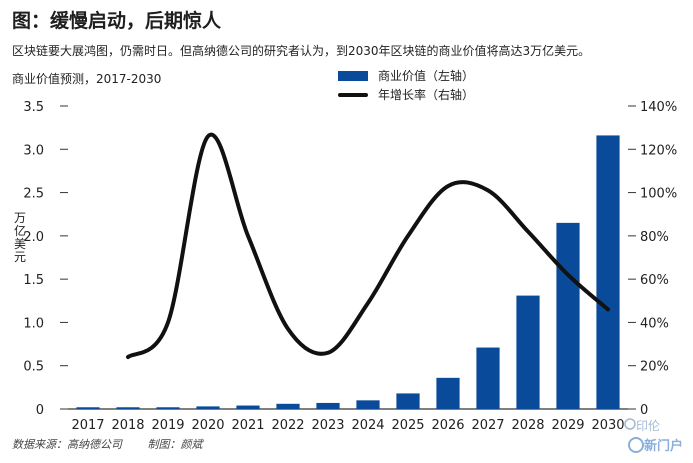 This screenshot has height=463, width=693. I want to click on source-note: 数据来源：高纳德公司, so click(67, 444).